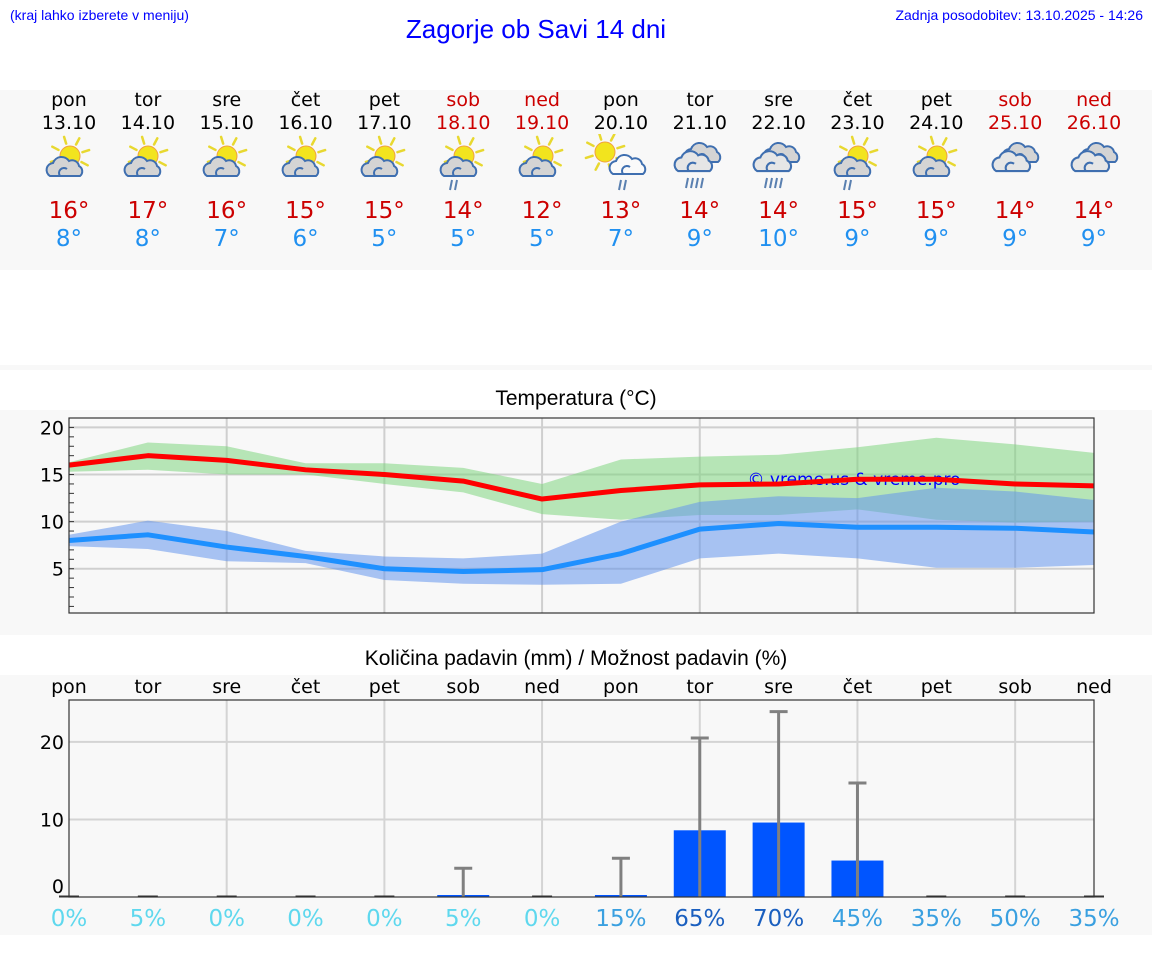 The image size is (1152, 975). Describe the element at coordinates (778, 919) in the screenshot. I see `precipitation-probability: 70%` at that location.